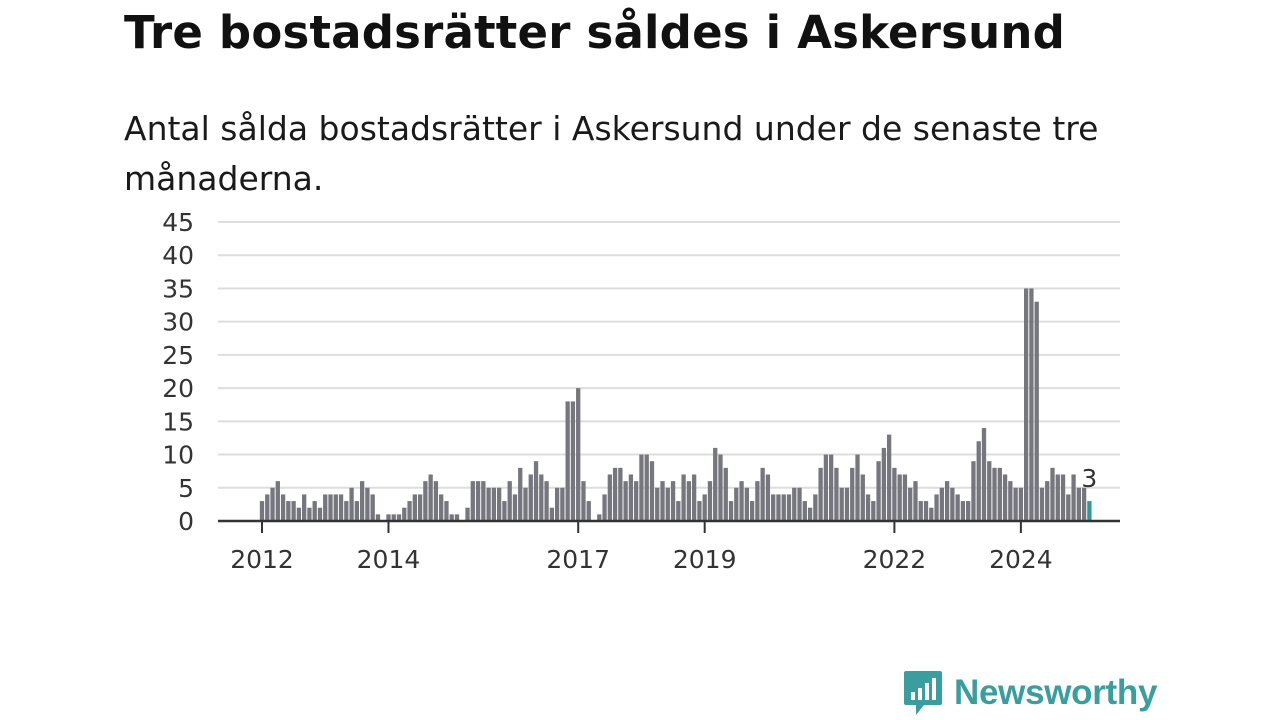 This screenshot has height=720, width=1280. What do you see at coordinates (1021, 559) in the screenshot?
I see `x-tick-label: 2024` at bounding box center [1021, 559].